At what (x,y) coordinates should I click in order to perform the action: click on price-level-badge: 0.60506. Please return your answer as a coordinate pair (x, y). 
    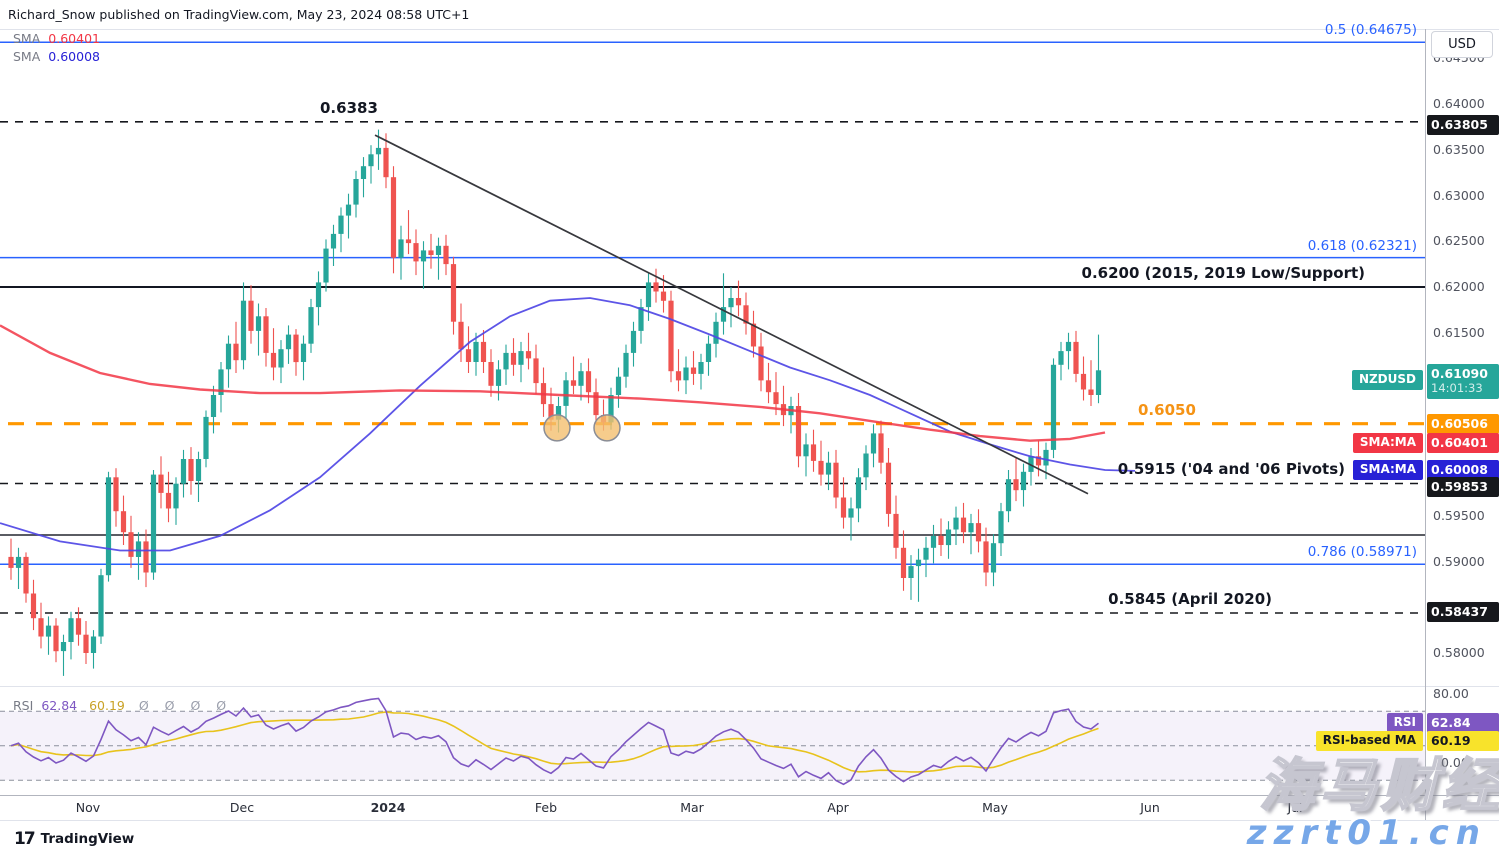
    Looking at the image, I should click on (1463, 424).